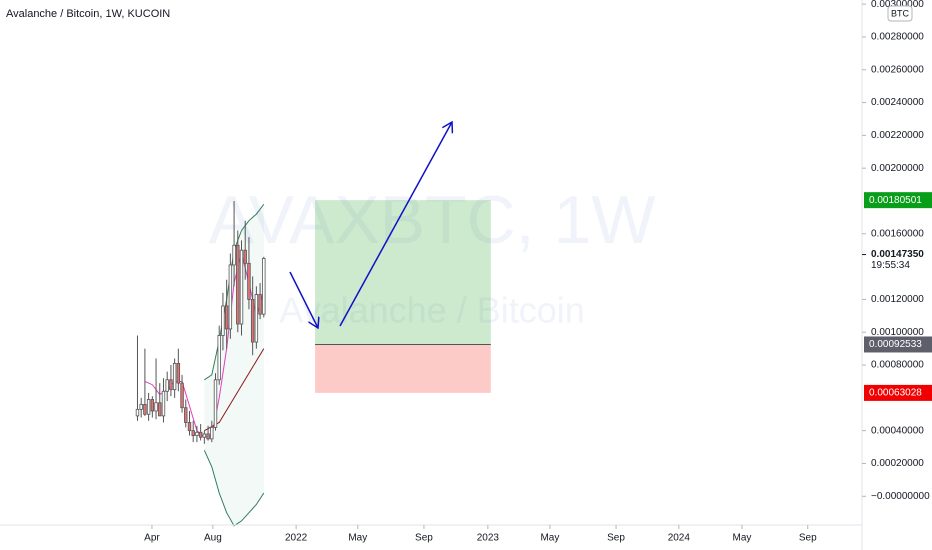 Image resolution: width=932 pixels, height=550 pixels. I want to click on stop-tag-label: 0.00063028, so click(895, 393).